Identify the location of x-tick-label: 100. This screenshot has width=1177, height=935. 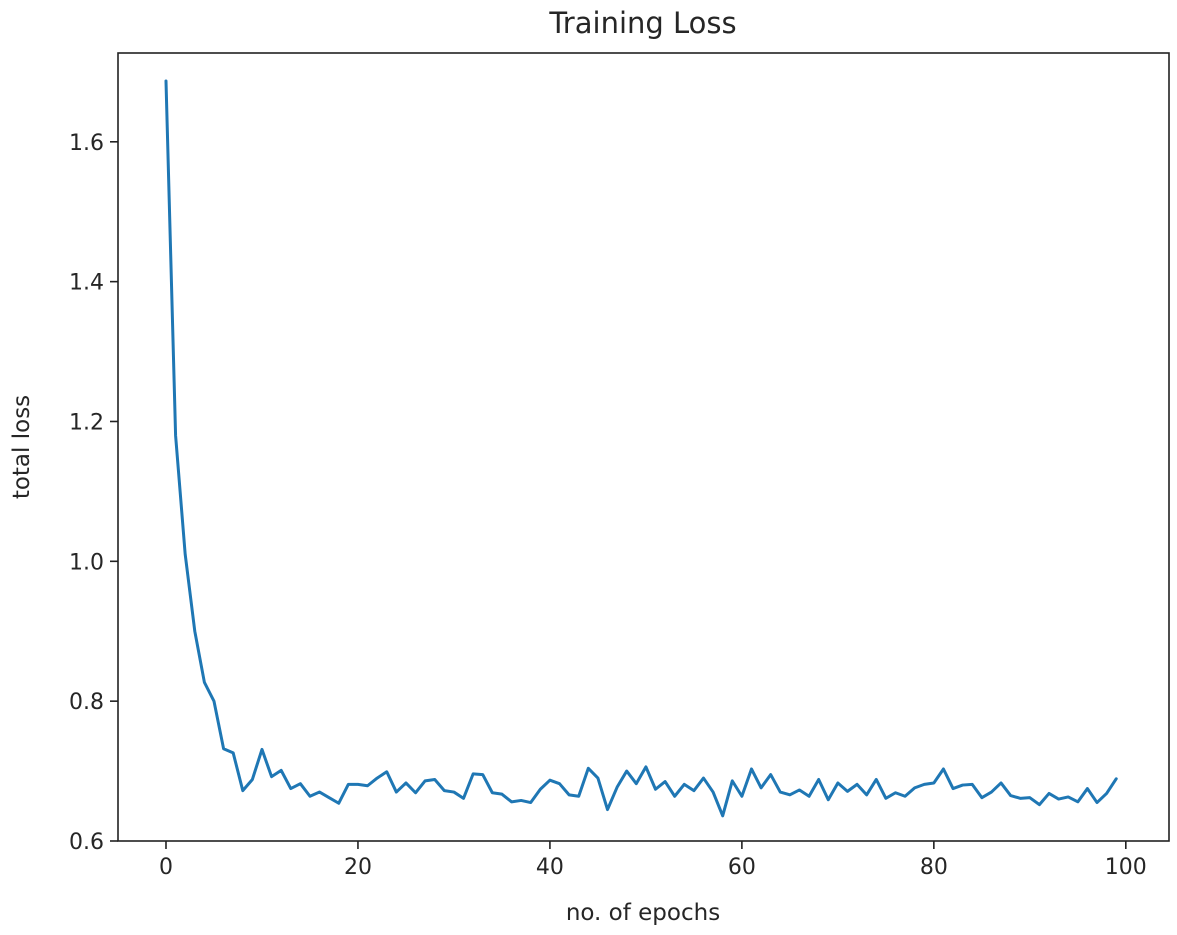
(1126, 867).